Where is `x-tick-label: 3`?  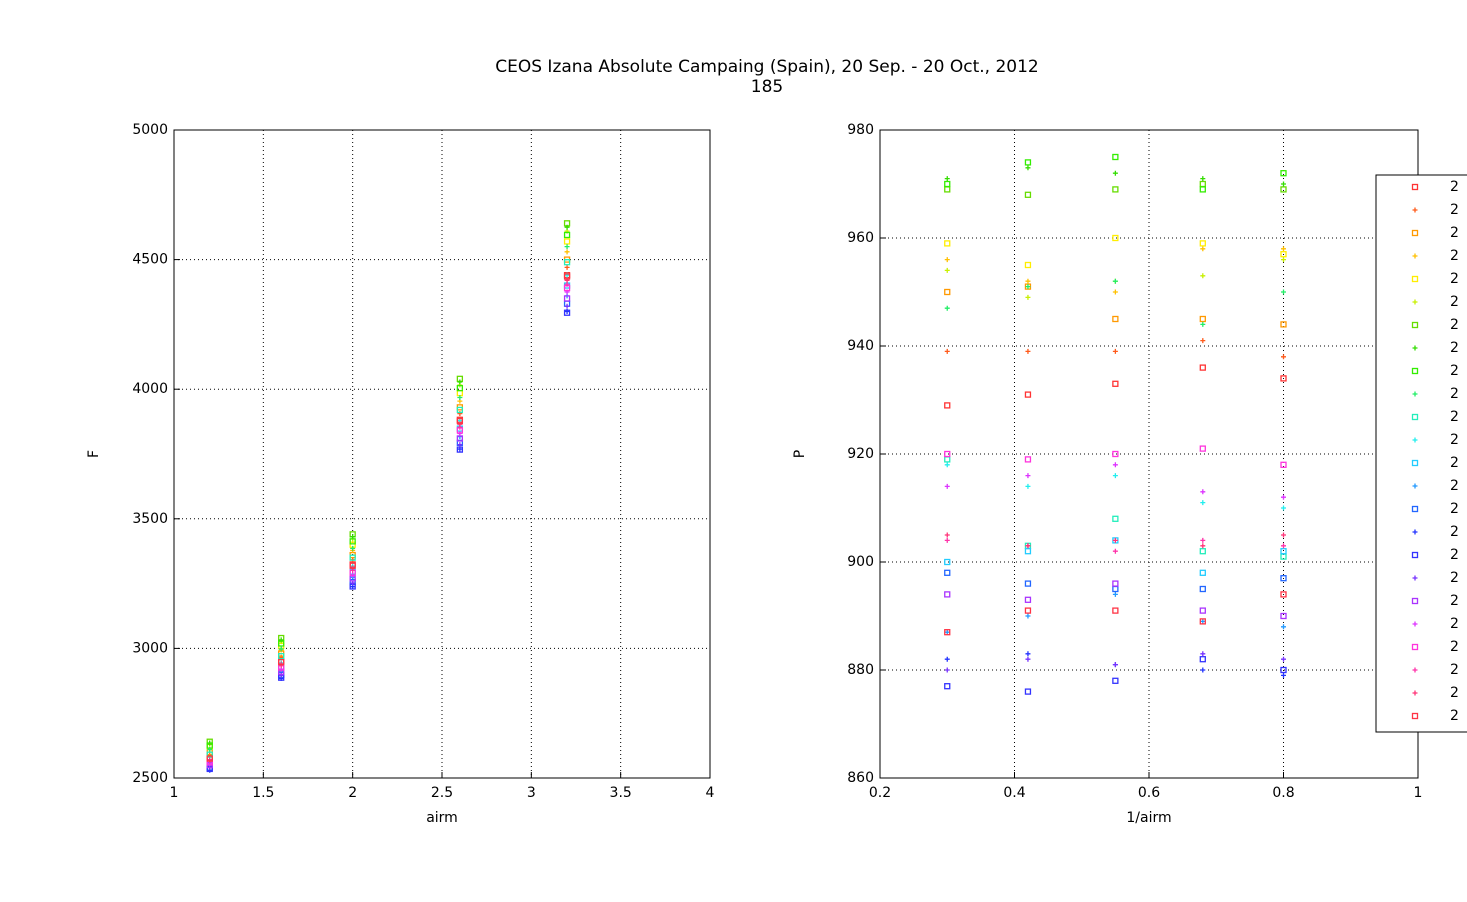
x-tick-label: 3 is located at coordinates (531, 793).